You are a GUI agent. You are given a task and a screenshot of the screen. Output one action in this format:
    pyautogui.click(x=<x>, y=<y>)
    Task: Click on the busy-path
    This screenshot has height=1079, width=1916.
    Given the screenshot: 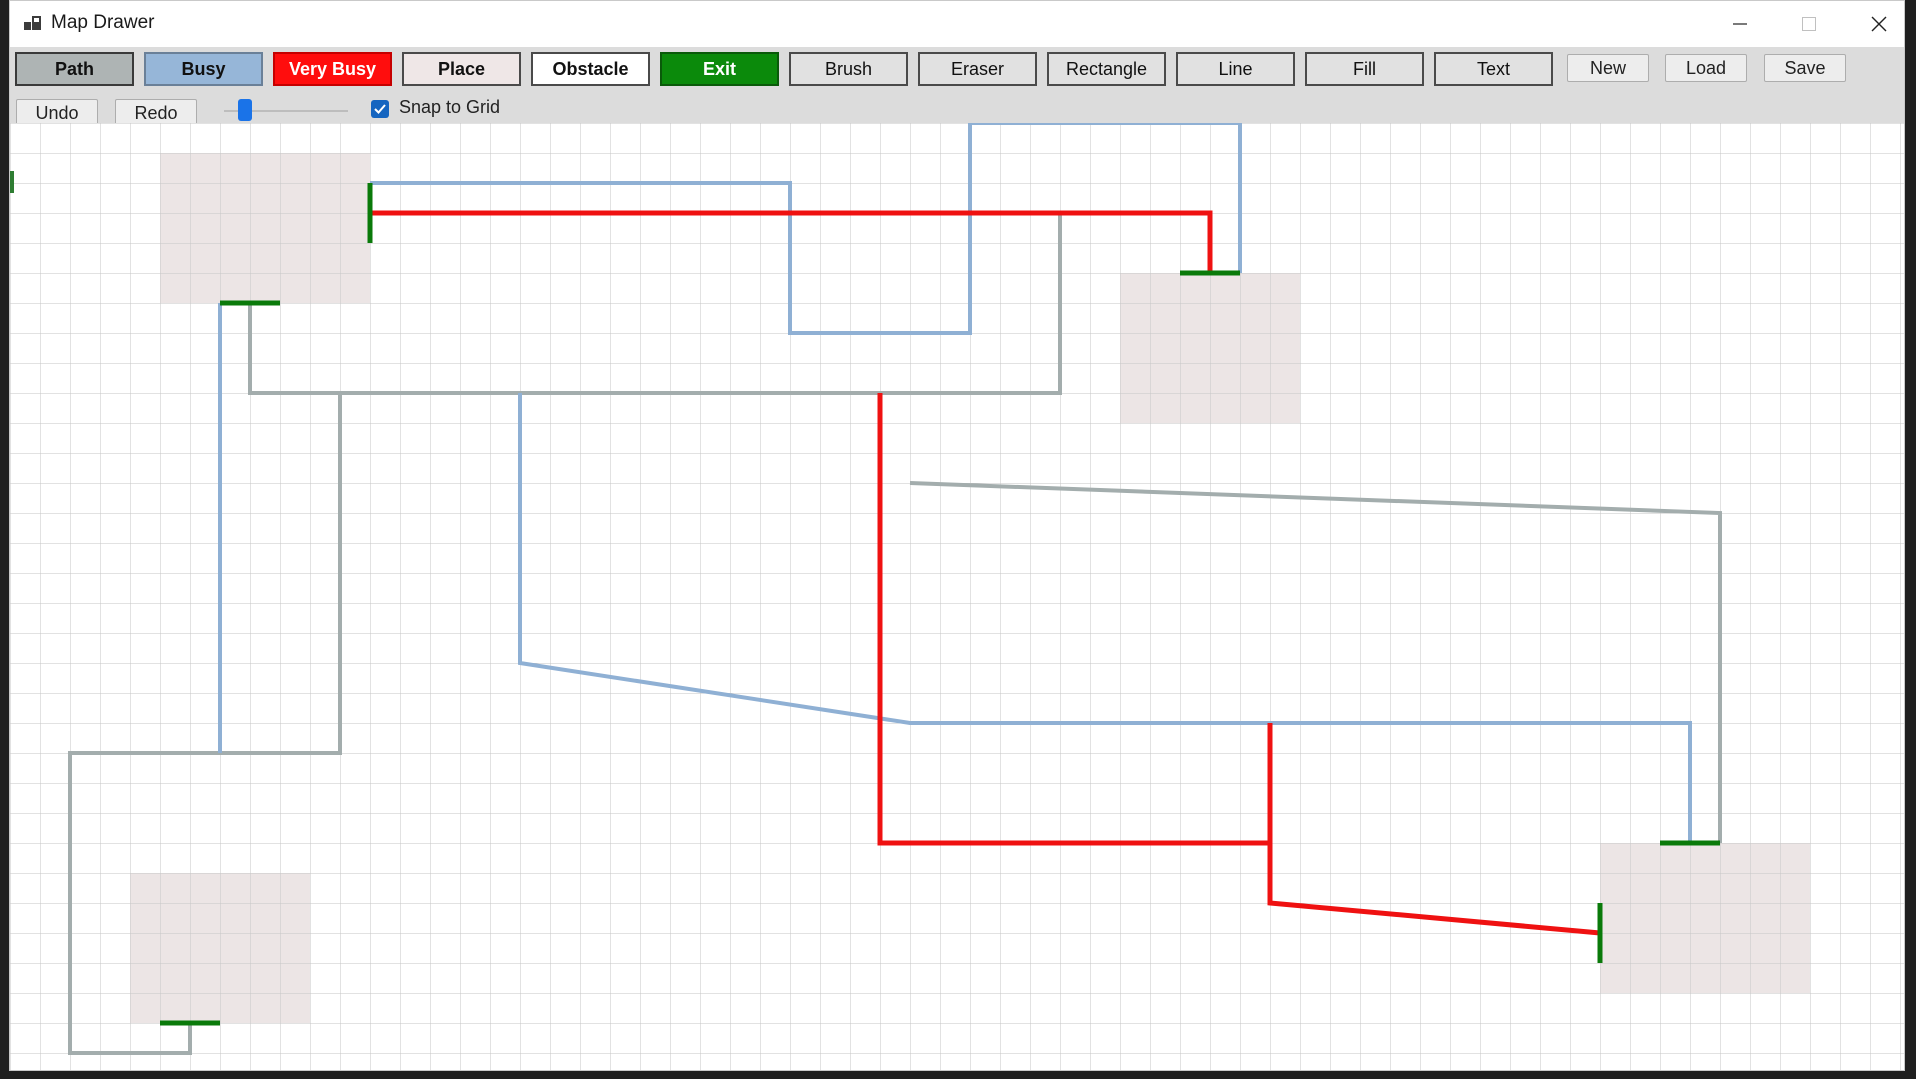 What is the action you would take?
    pyautogui.click(x=806, y=229)
    